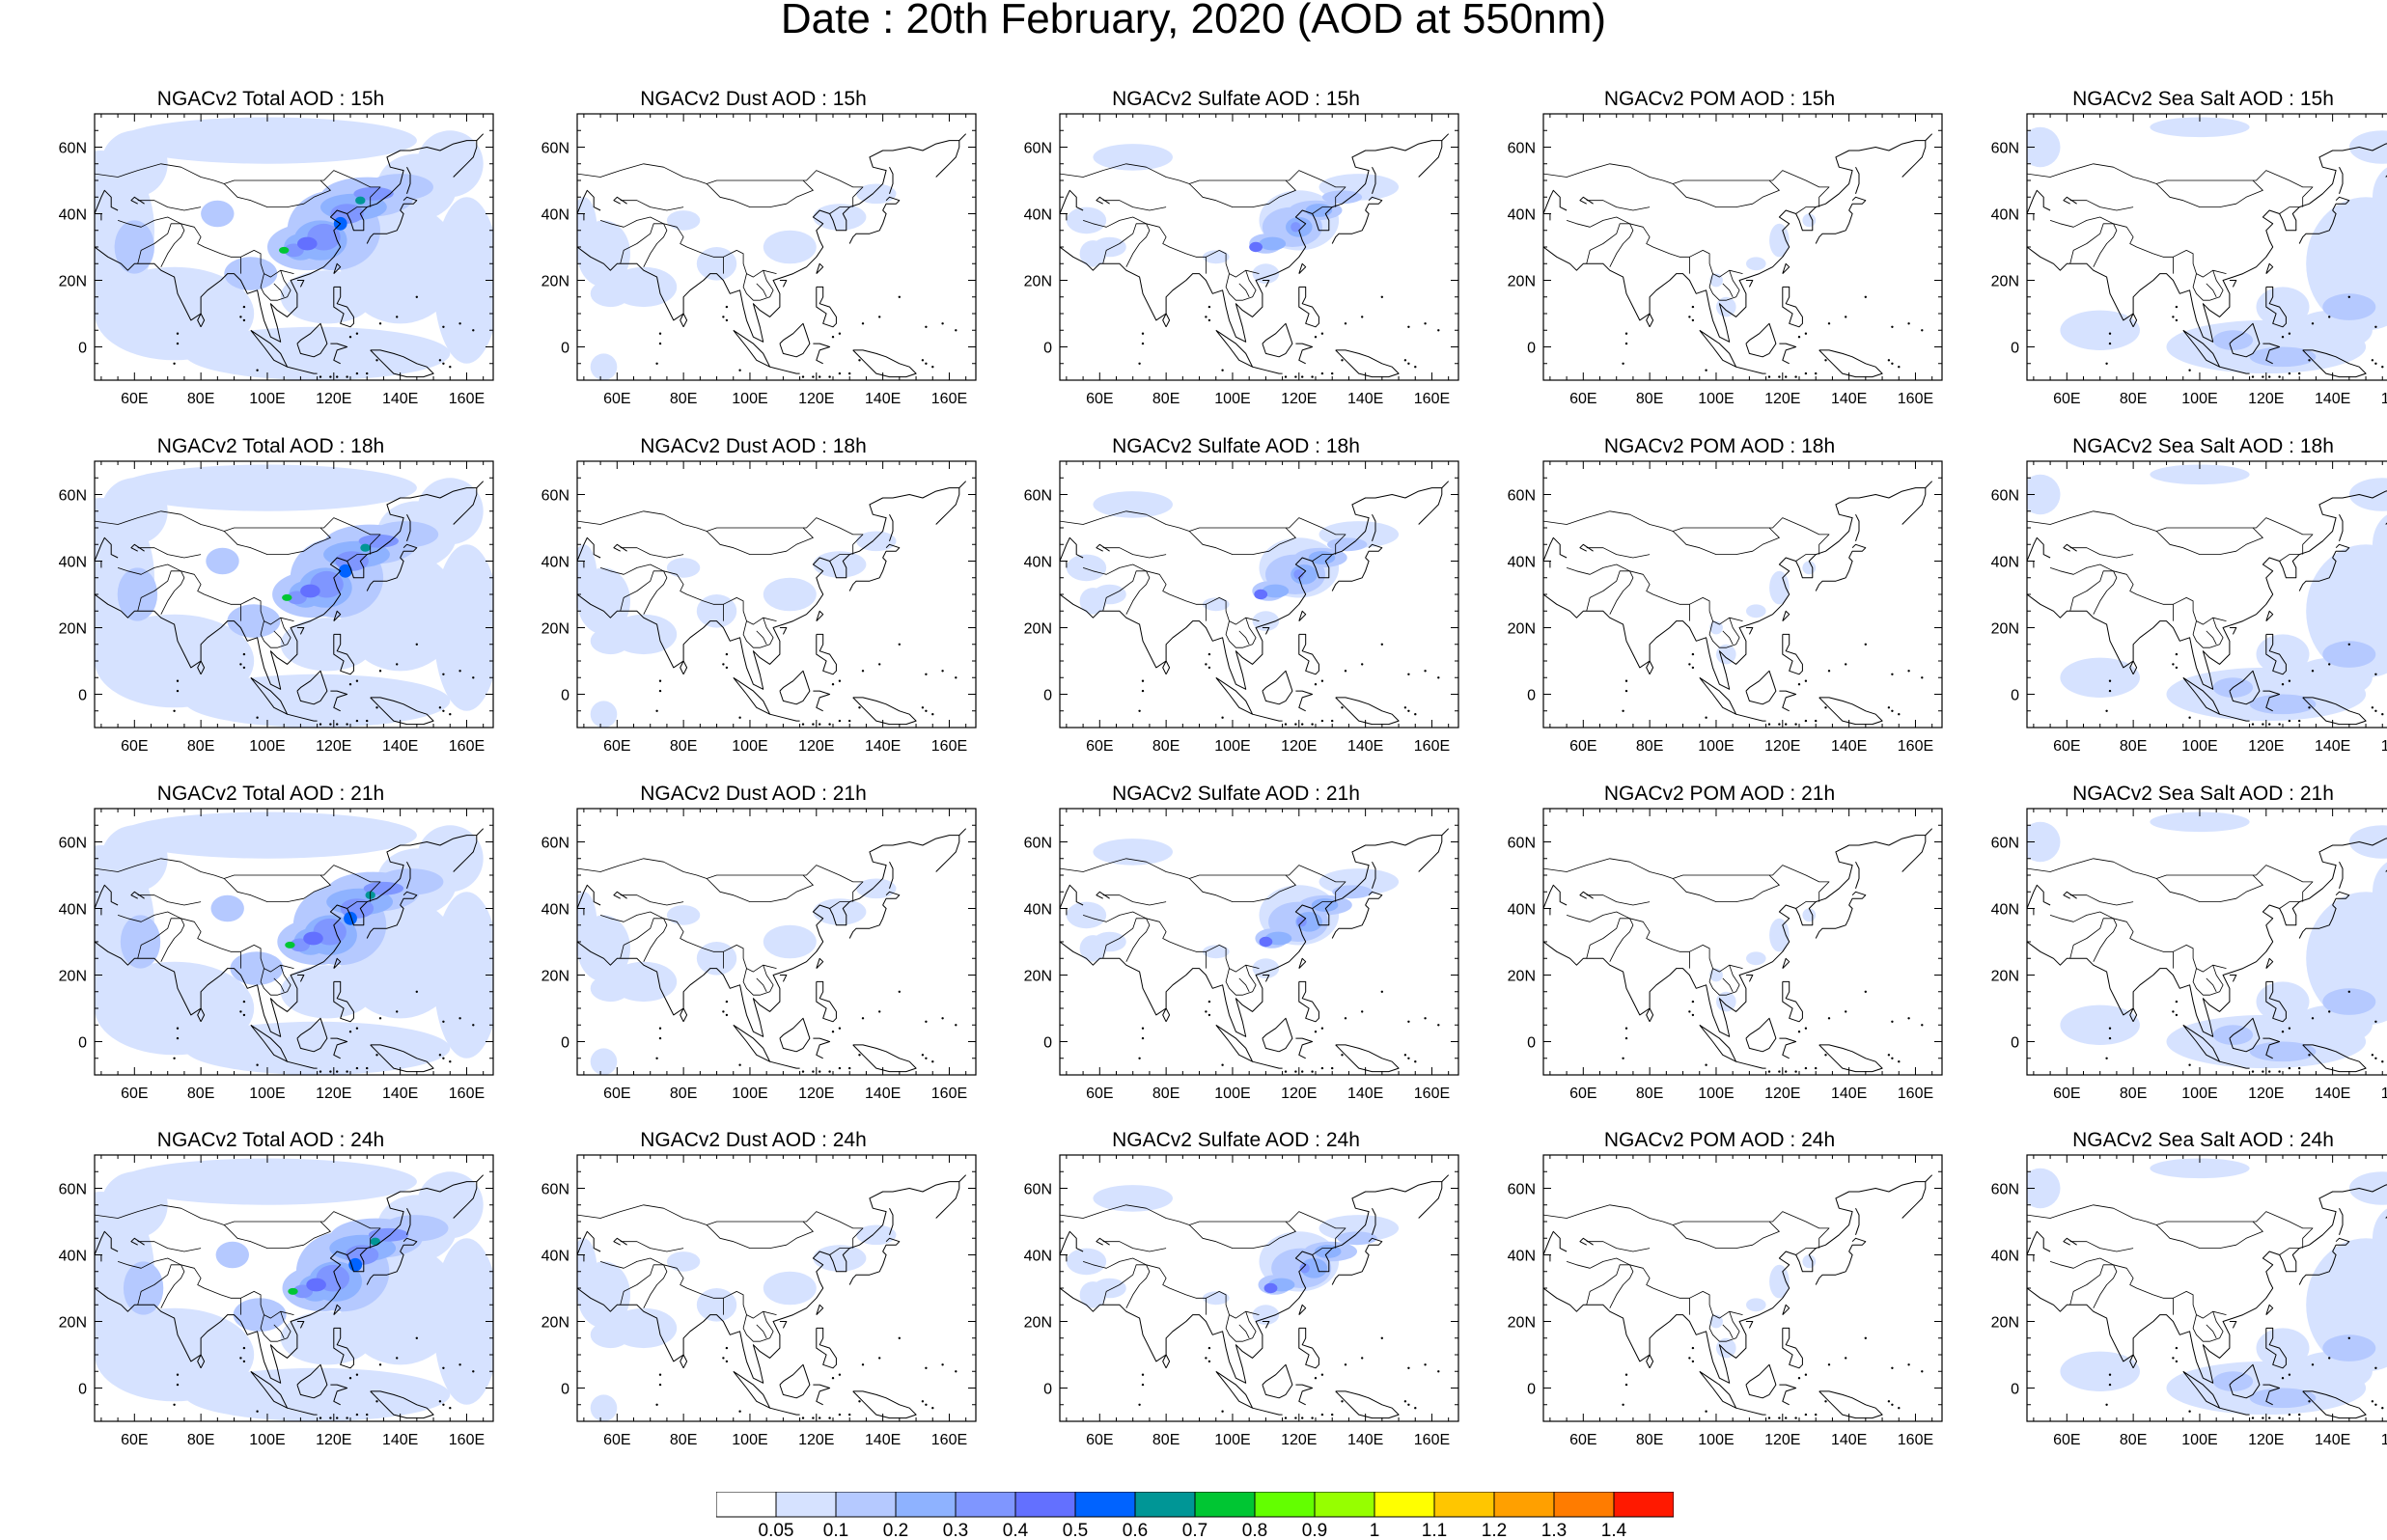  What do you see at coordinates (1915, 1094) in the screenshot?
I see `lon-tick-label: 160E` at bounding box center [1915, 1094].